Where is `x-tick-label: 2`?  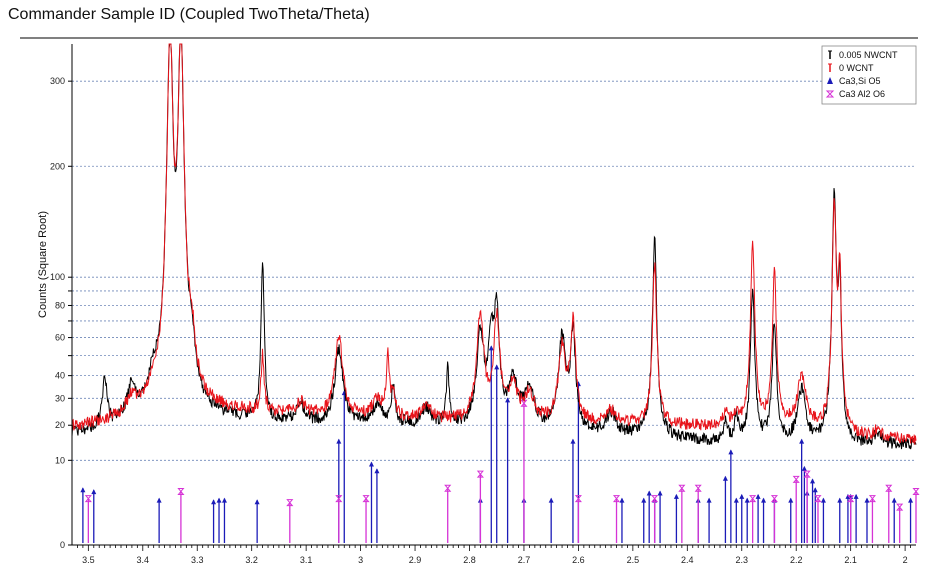
x-tick-label: 2 is located at coordinates (905, 560).